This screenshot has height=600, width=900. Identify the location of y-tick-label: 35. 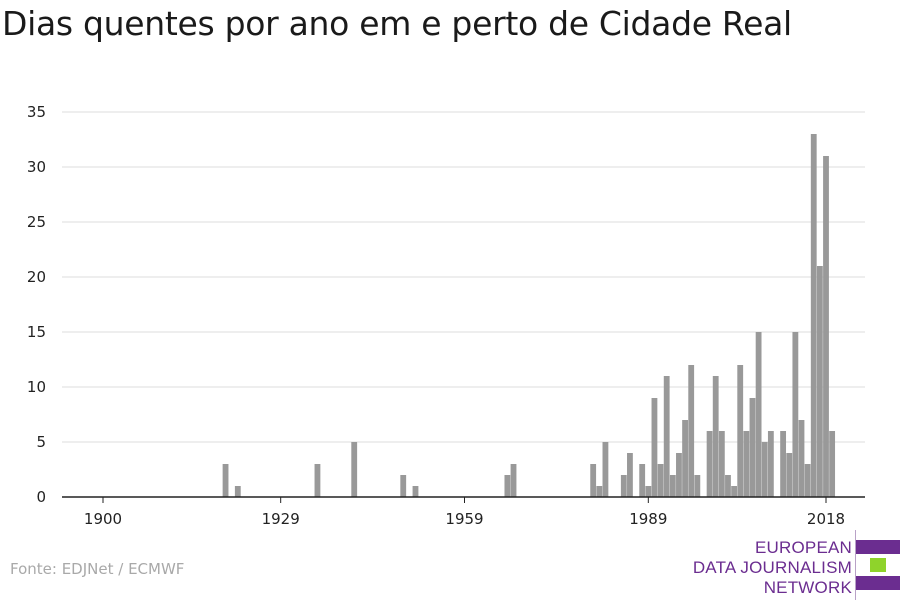
(36, 112).